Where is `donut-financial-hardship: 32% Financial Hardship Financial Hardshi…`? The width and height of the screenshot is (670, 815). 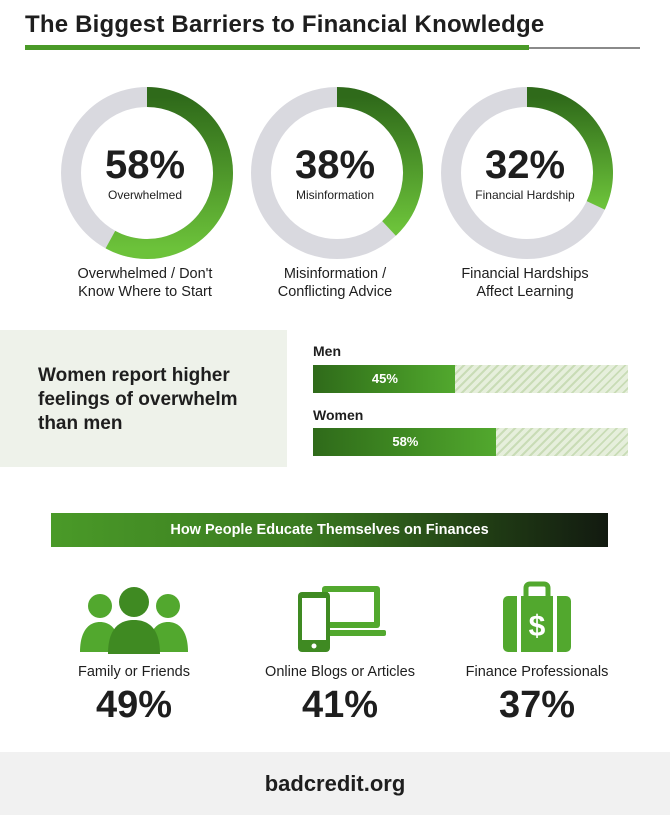 donut-financial-hardship: 32% Financial Hardship Financial Hardshi… is located at coordinates (527, 192).